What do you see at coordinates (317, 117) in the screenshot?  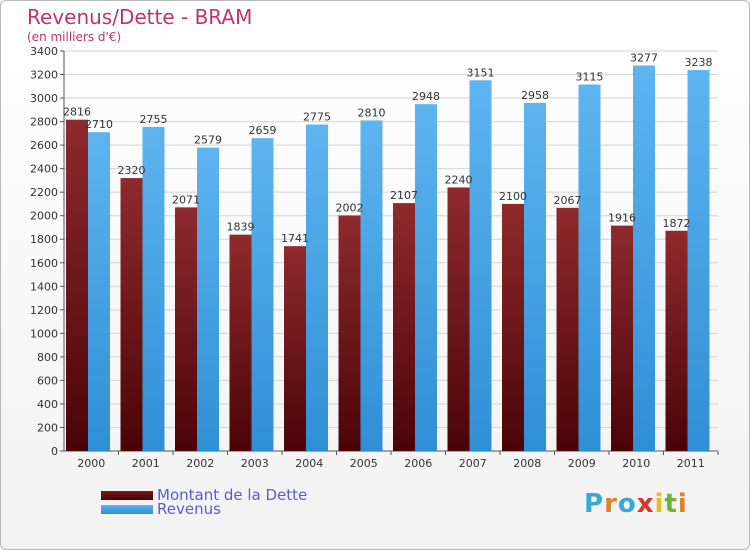 I see `data-label-revenue: 2775` at bounding box center [317, 117].